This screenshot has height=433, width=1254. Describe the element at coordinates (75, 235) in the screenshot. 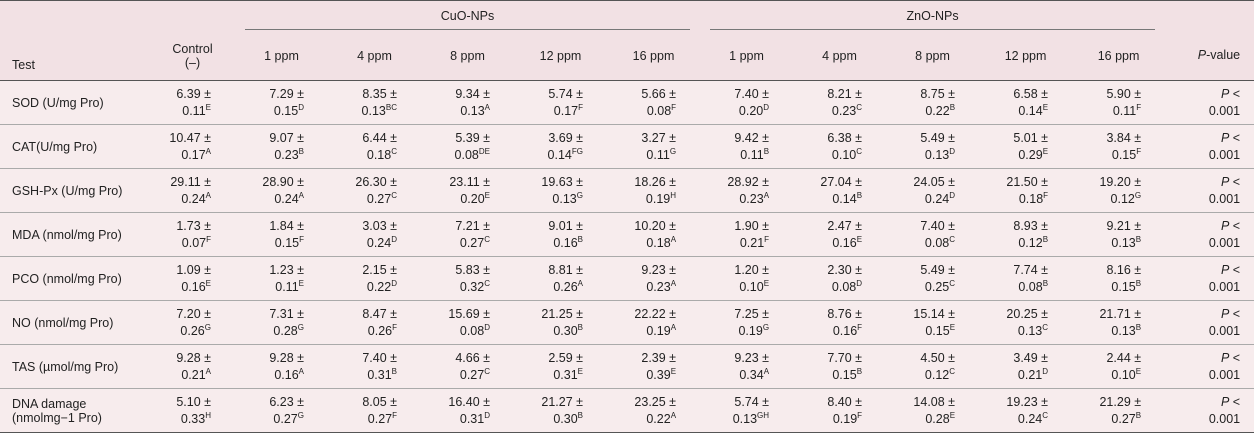

I see `test-cell: MDA (nmol/mg Pro)` at that location.